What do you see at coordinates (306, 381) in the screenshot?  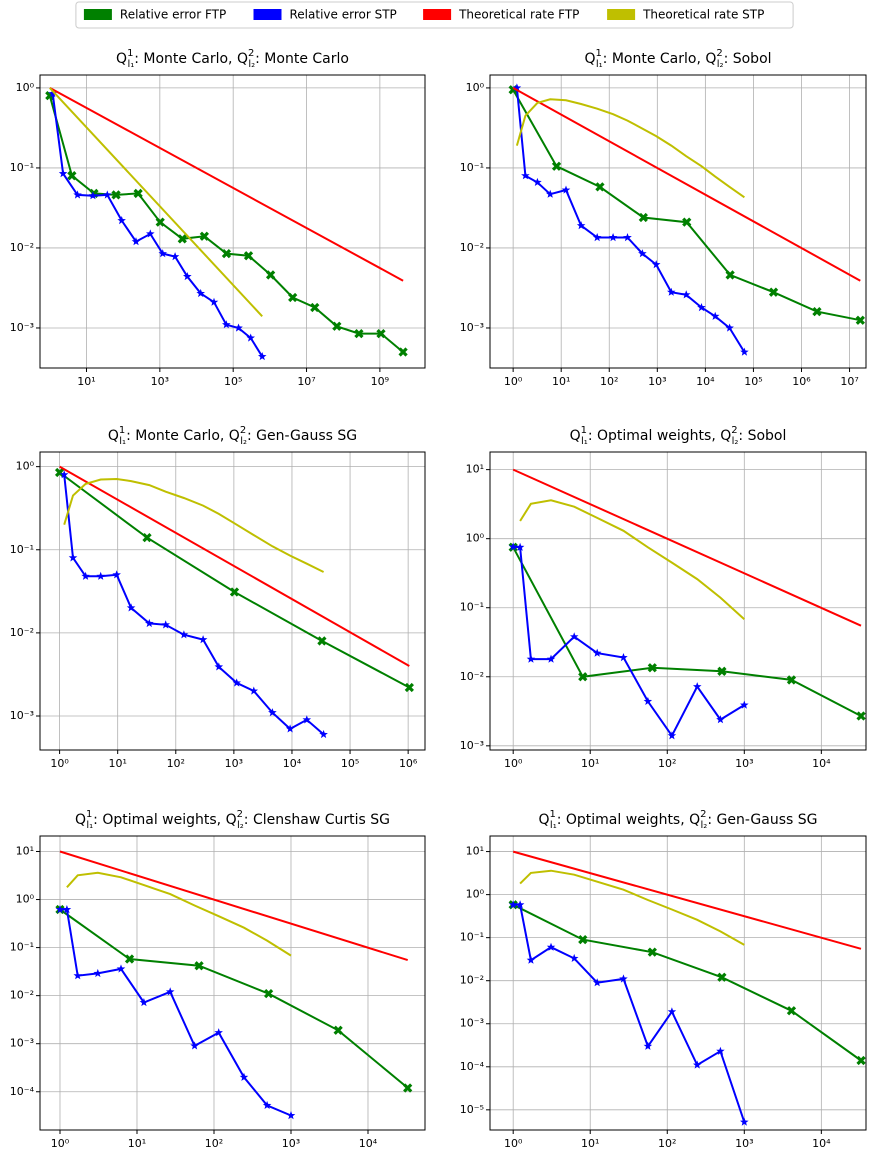 I see `x-tick-label: 10⁷` at bounding box center [306, 381].